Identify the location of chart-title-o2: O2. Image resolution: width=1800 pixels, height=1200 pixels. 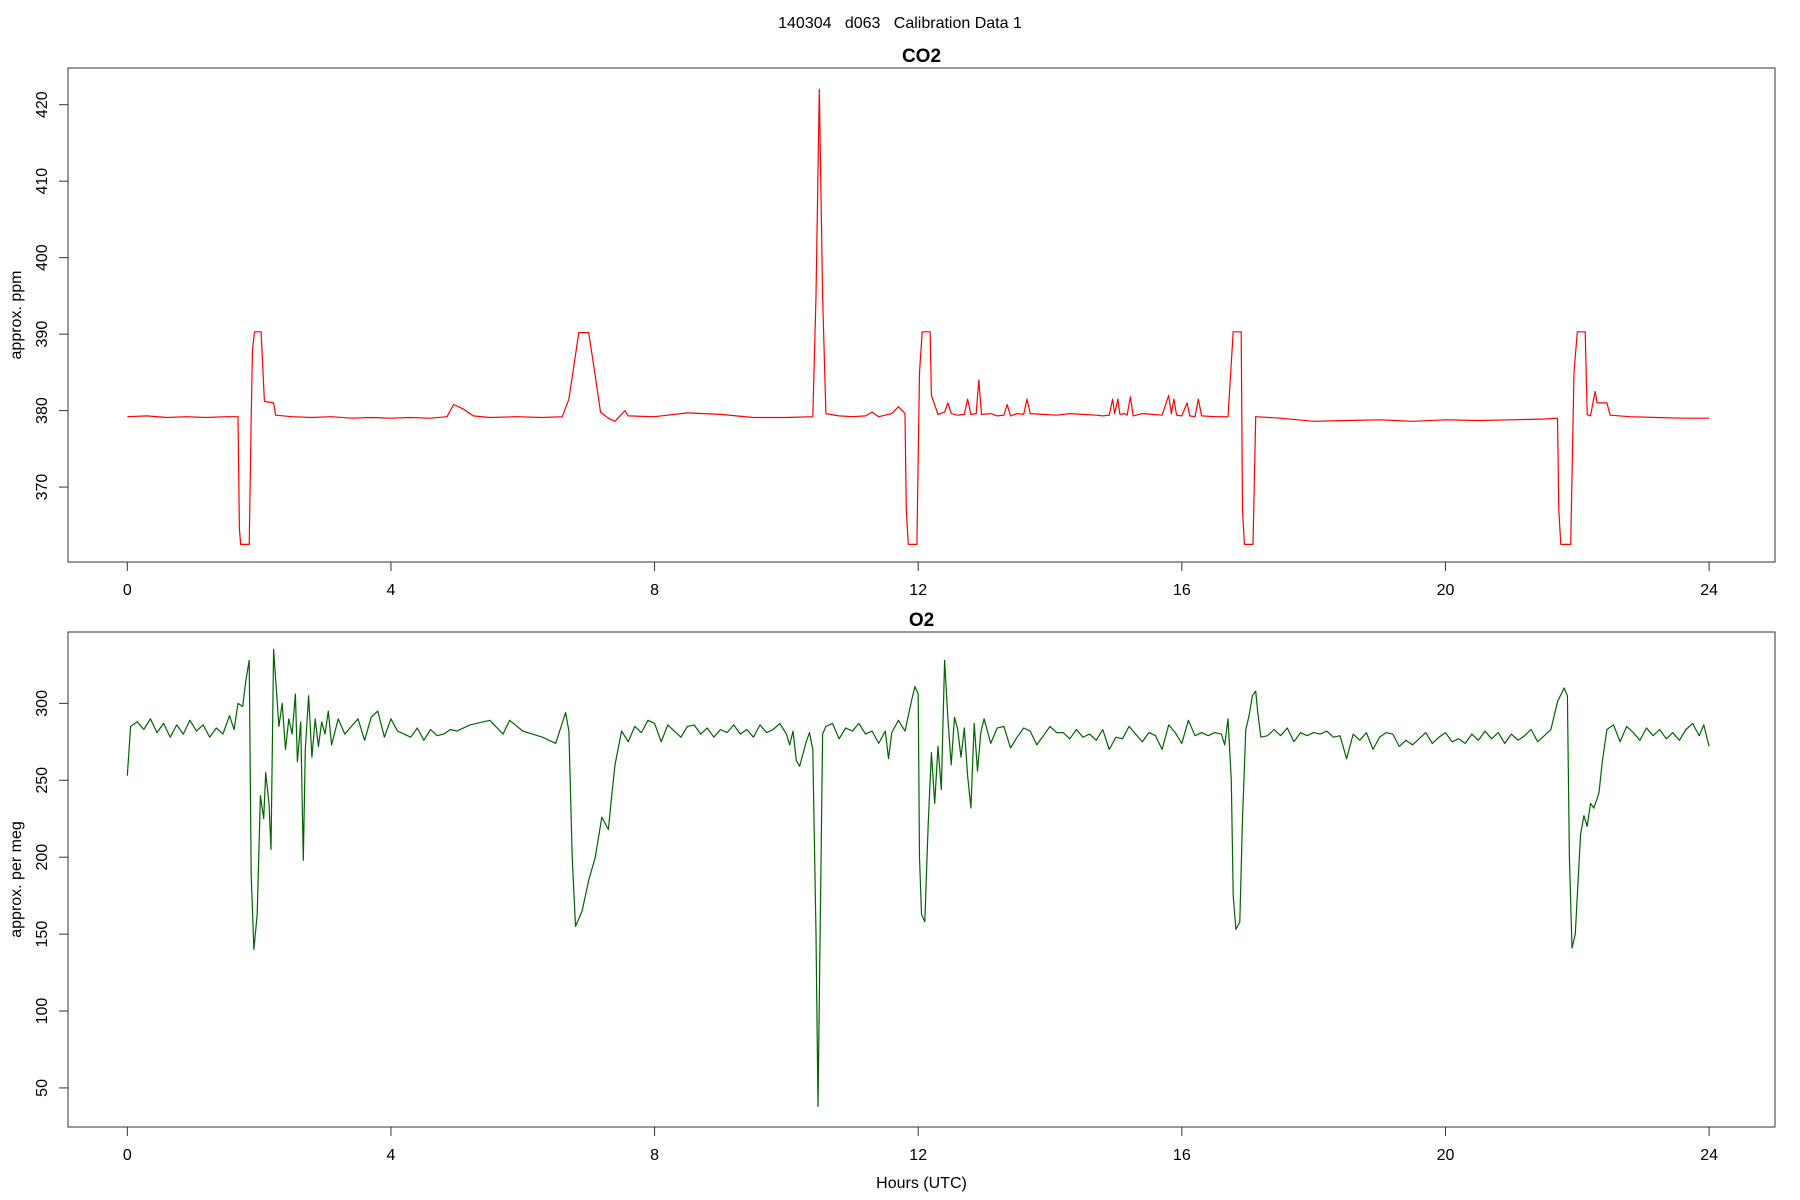
(921, 620).